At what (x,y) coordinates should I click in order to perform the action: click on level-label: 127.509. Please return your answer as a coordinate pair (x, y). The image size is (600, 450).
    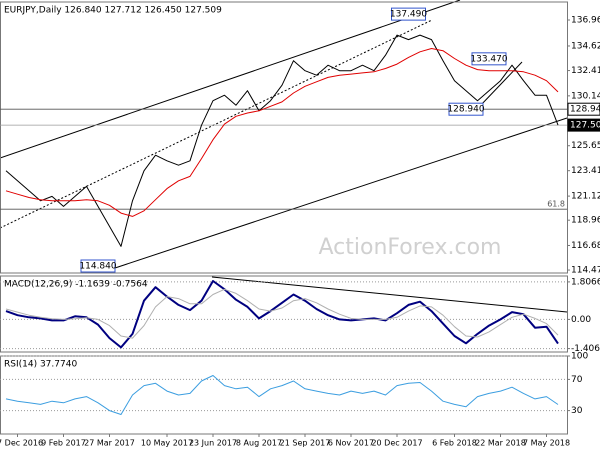
    Looking at the image, I should click on (585, 126).